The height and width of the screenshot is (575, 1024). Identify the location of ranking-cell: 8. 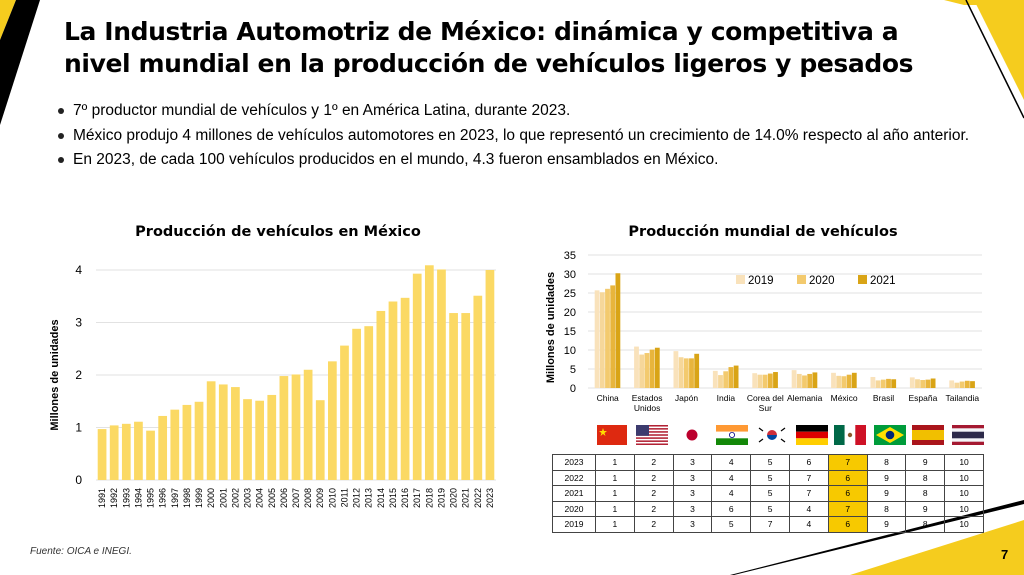
(925, 493).